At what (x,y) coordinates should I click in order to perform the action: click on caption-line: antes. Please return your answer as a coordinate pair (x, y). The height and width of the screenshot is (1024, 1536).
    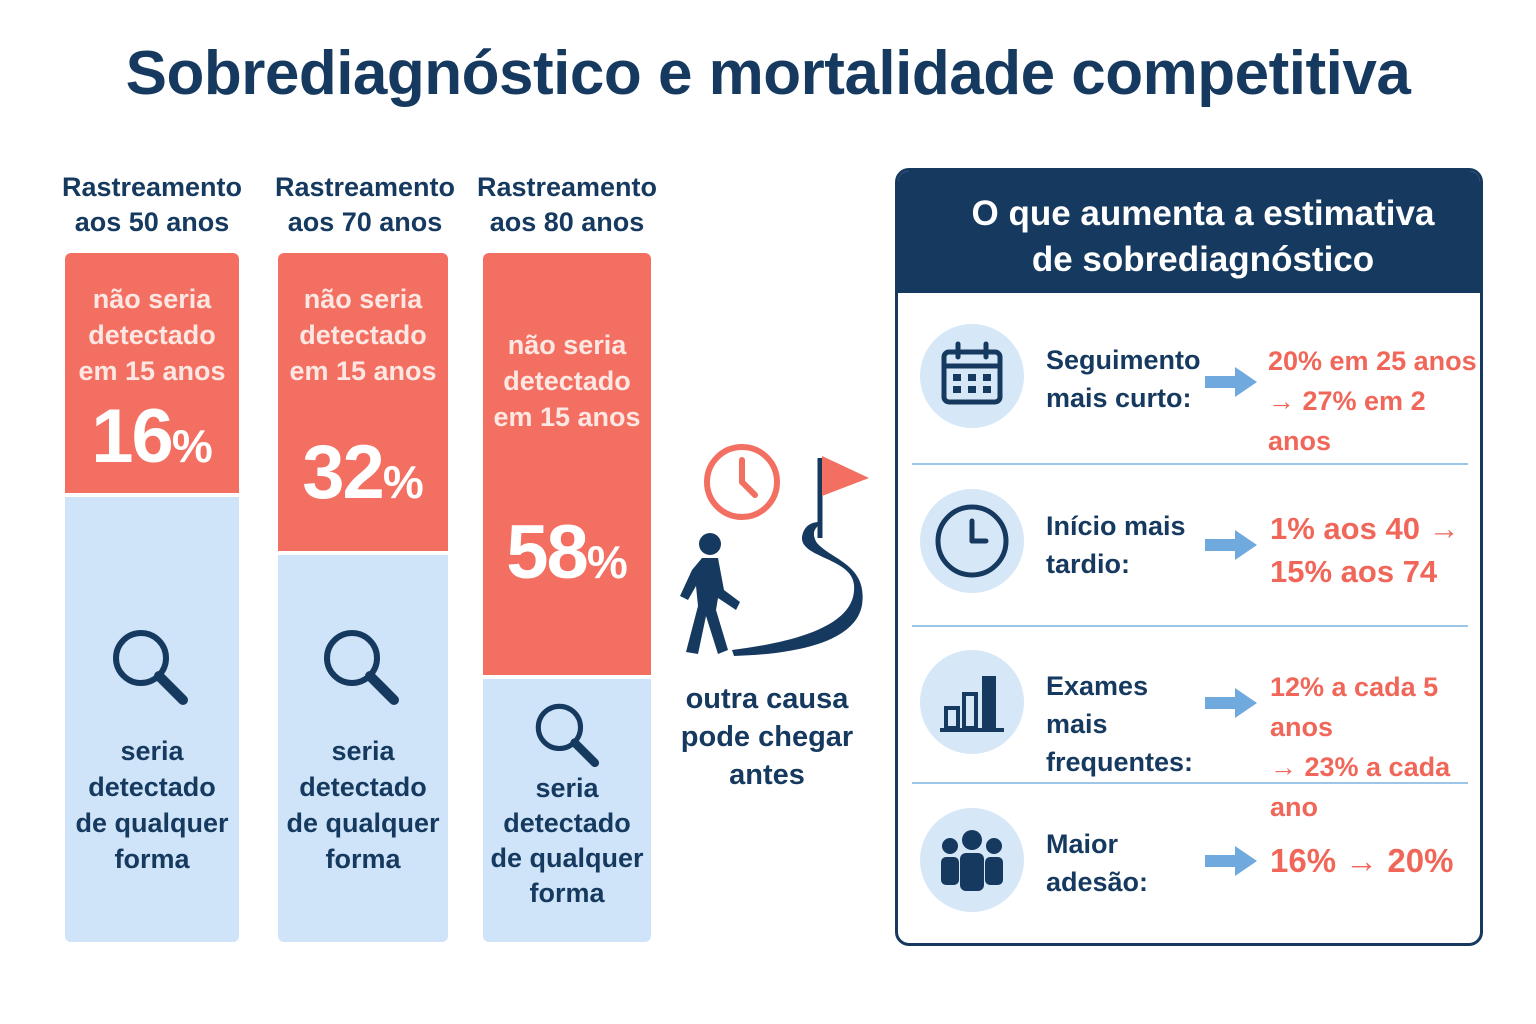
    Looking at the image, I should click on (767, 775).